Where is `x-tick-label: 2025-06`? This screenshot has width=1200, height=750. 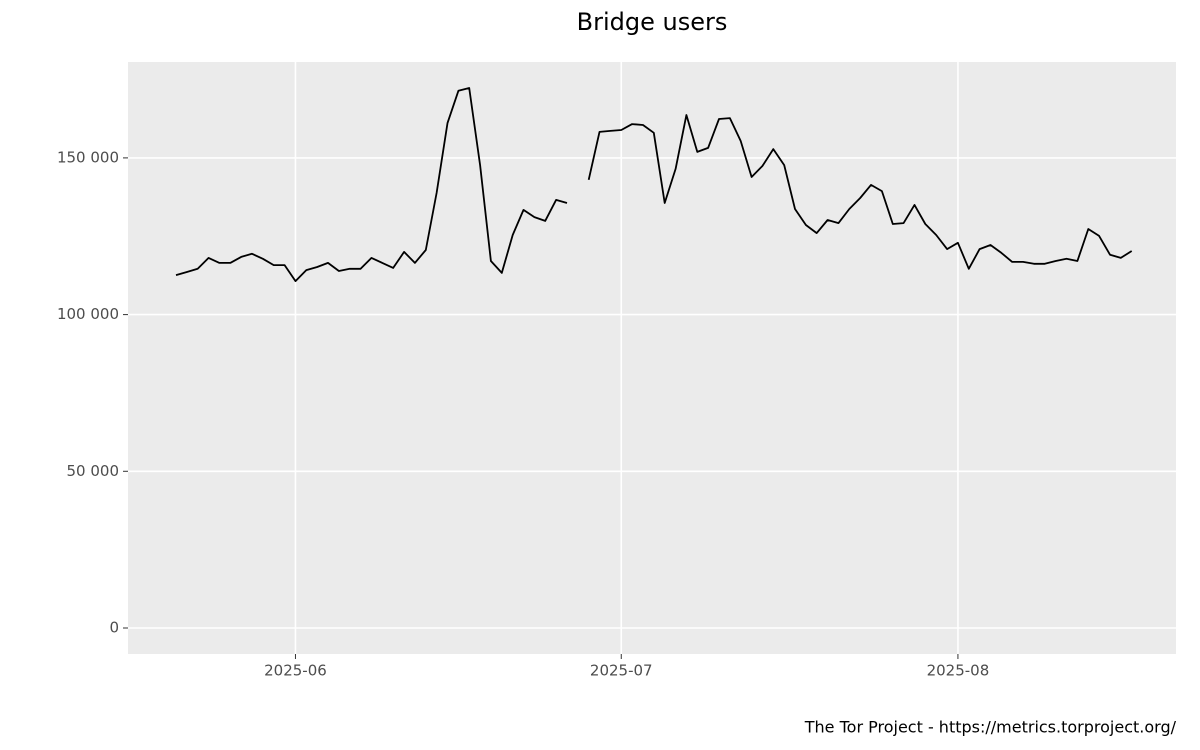 x-tick-label: 2025-06 is located at coordinates (295, 671).